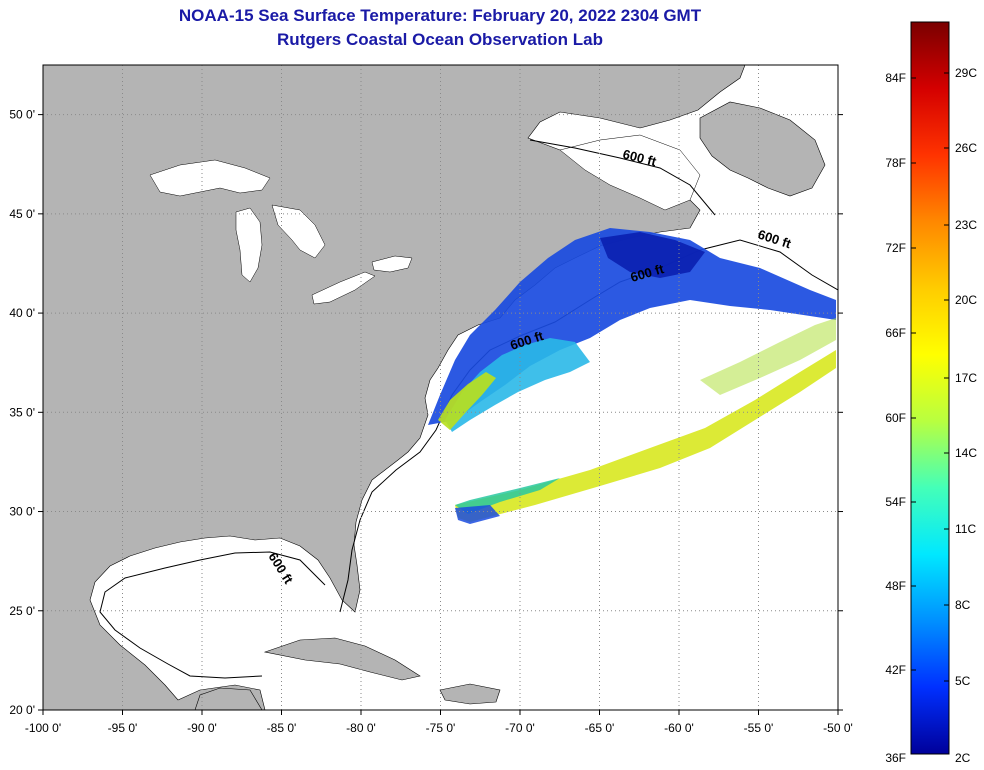  Describe the element at coordinates (966, 225) in the screenshot. I see `colorbar-label-celsius: 23C` at that location.